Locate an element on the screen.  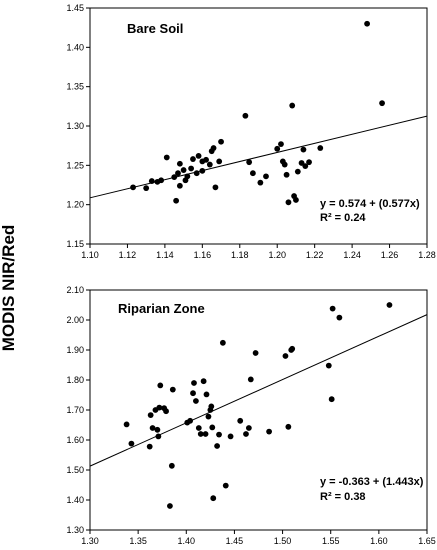
panel-2-y-tick-label: 1.50 is located at coordinates (75, 470).